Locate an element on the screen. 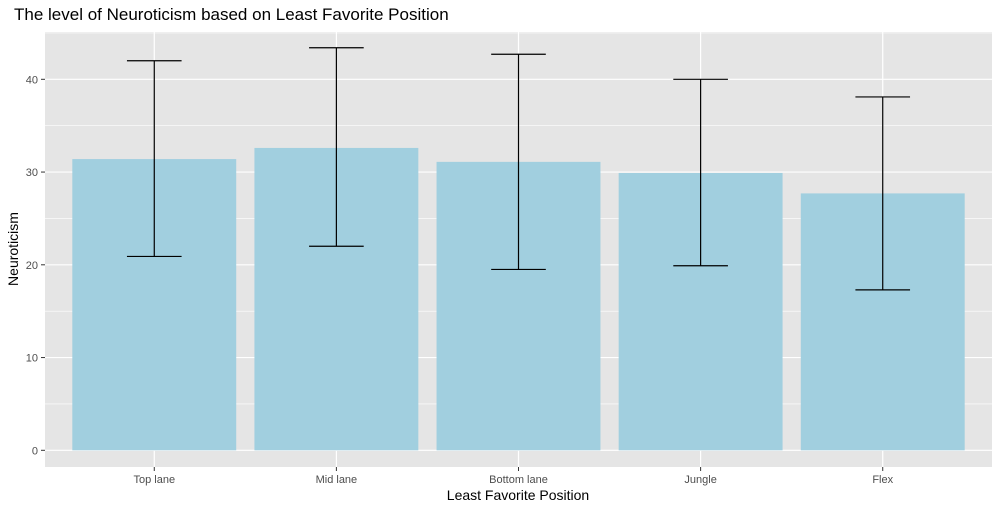  y-tick-label: 30 is located at coordinates (32, 173).